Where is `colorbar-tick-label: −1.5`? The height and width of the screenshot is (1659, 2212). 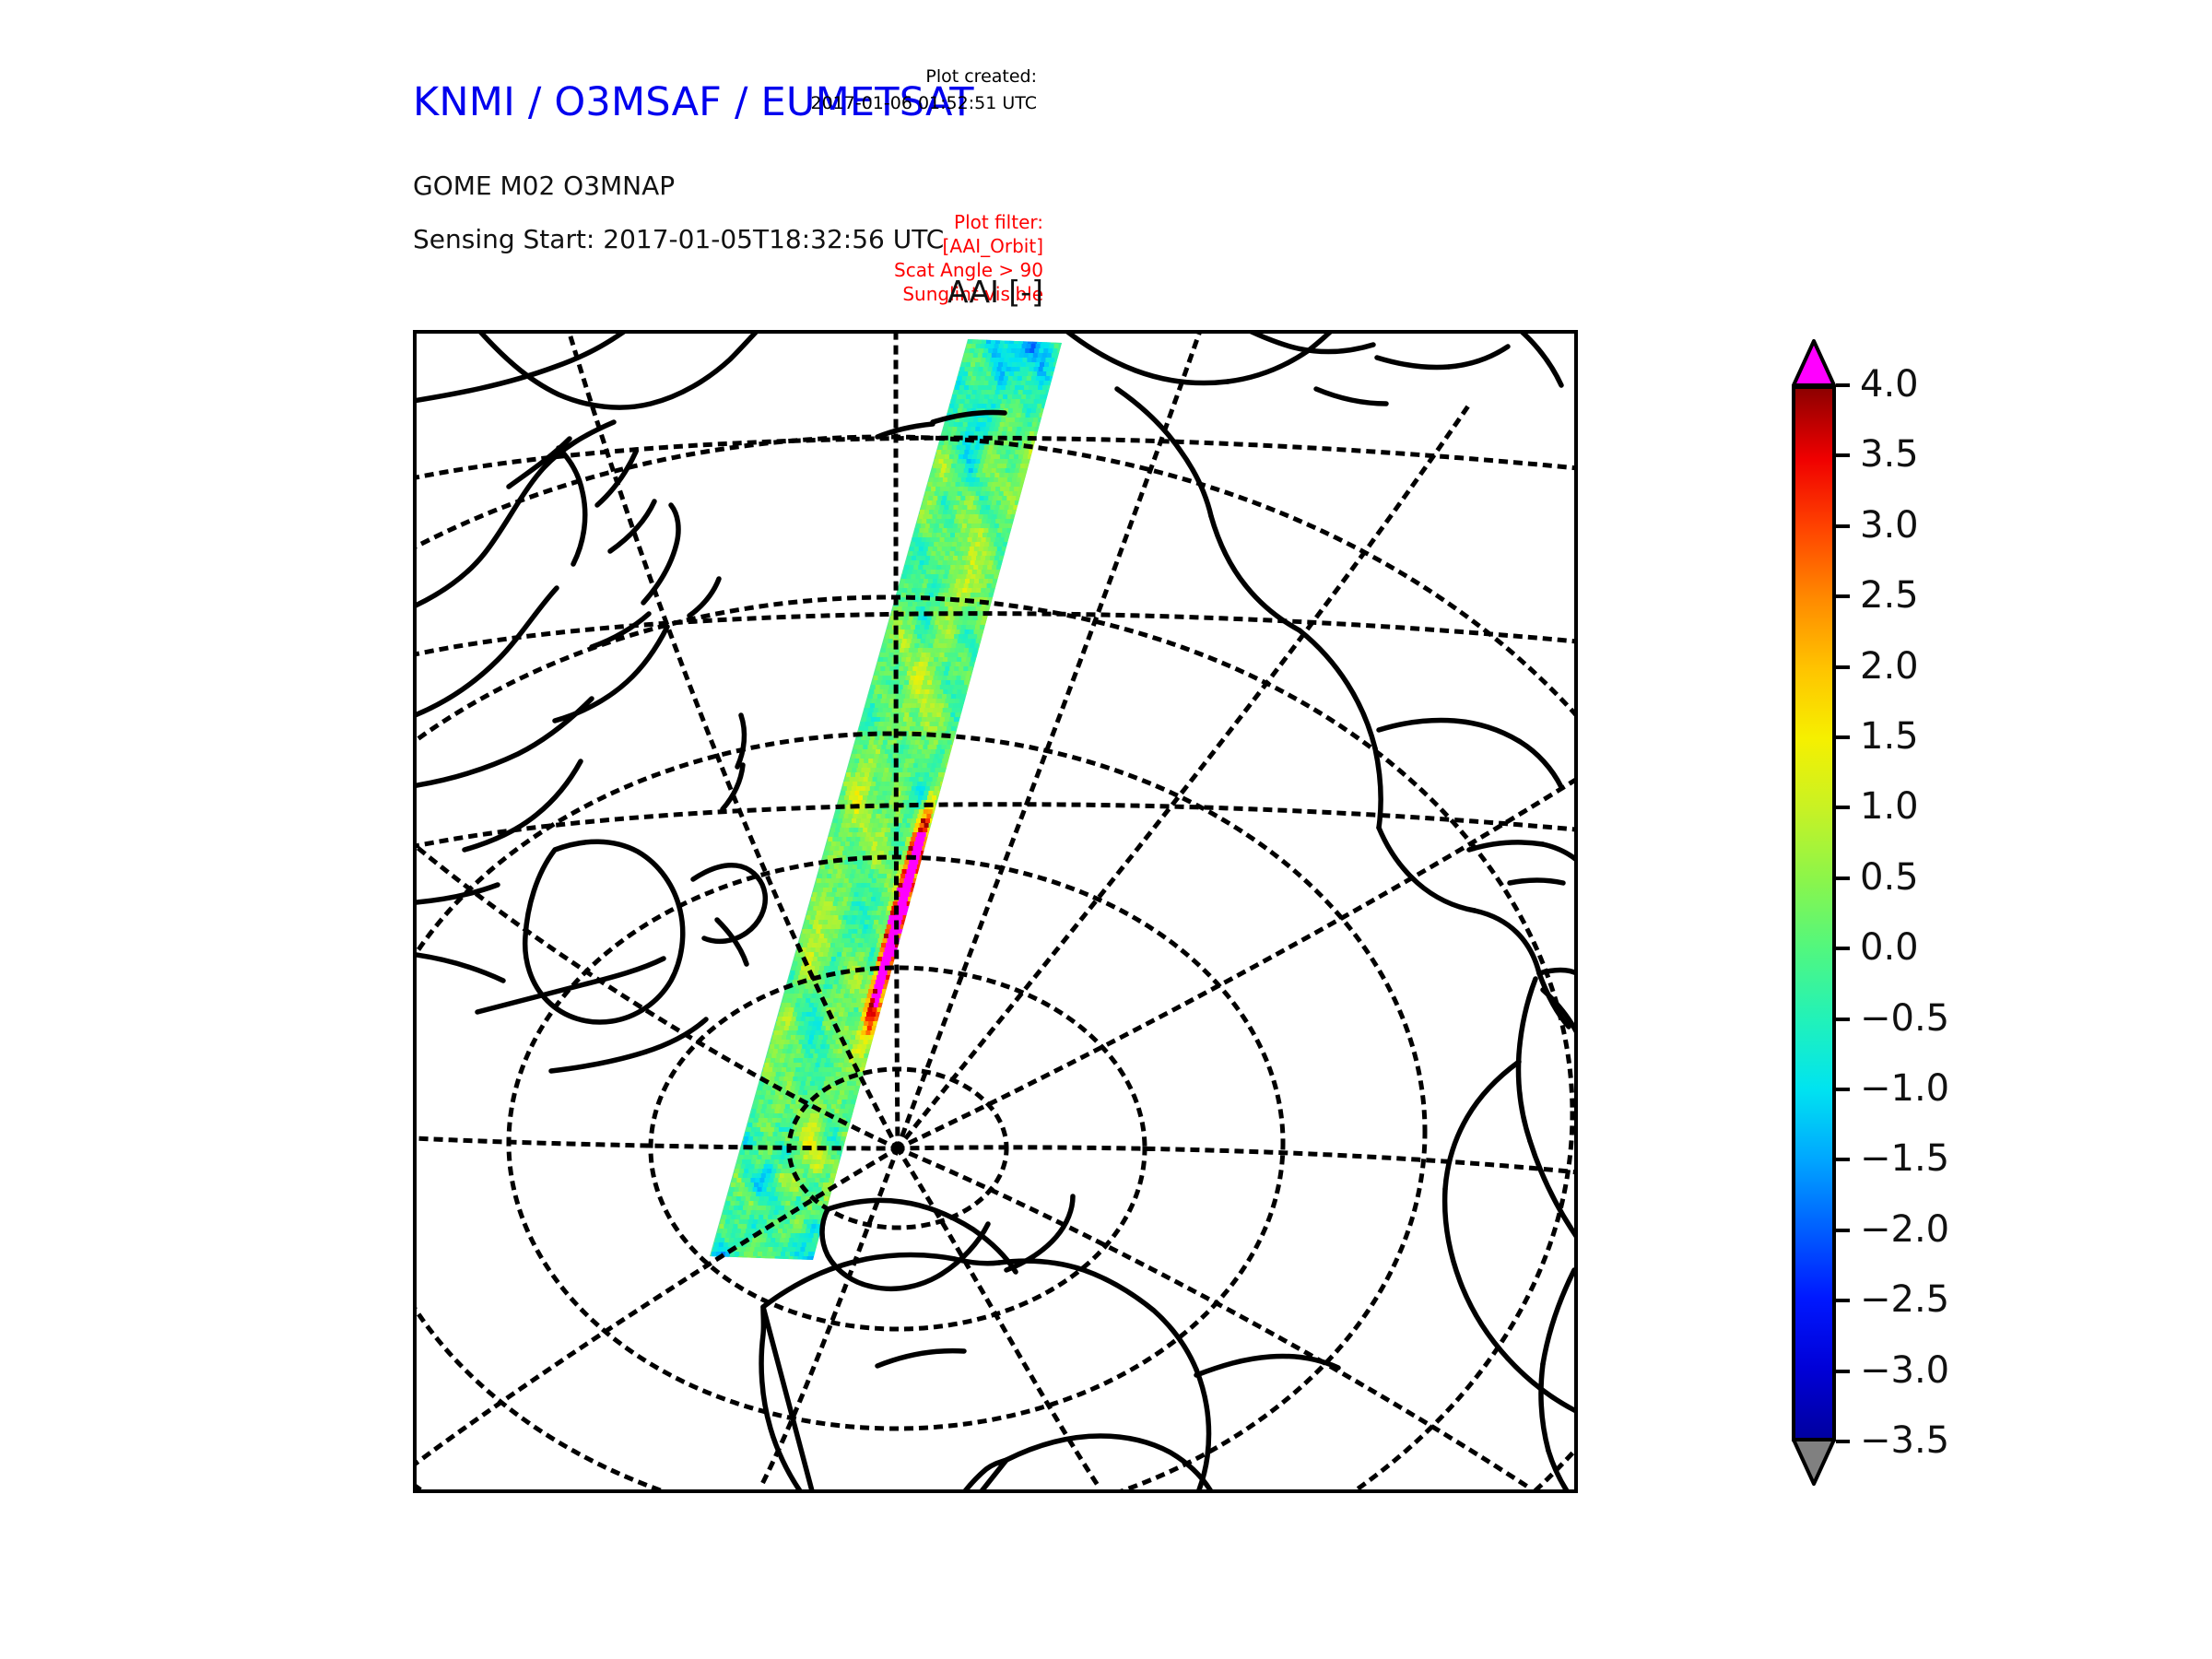
colorbar-tick-label: −1.5 is located at coordinates (1905, 1159).